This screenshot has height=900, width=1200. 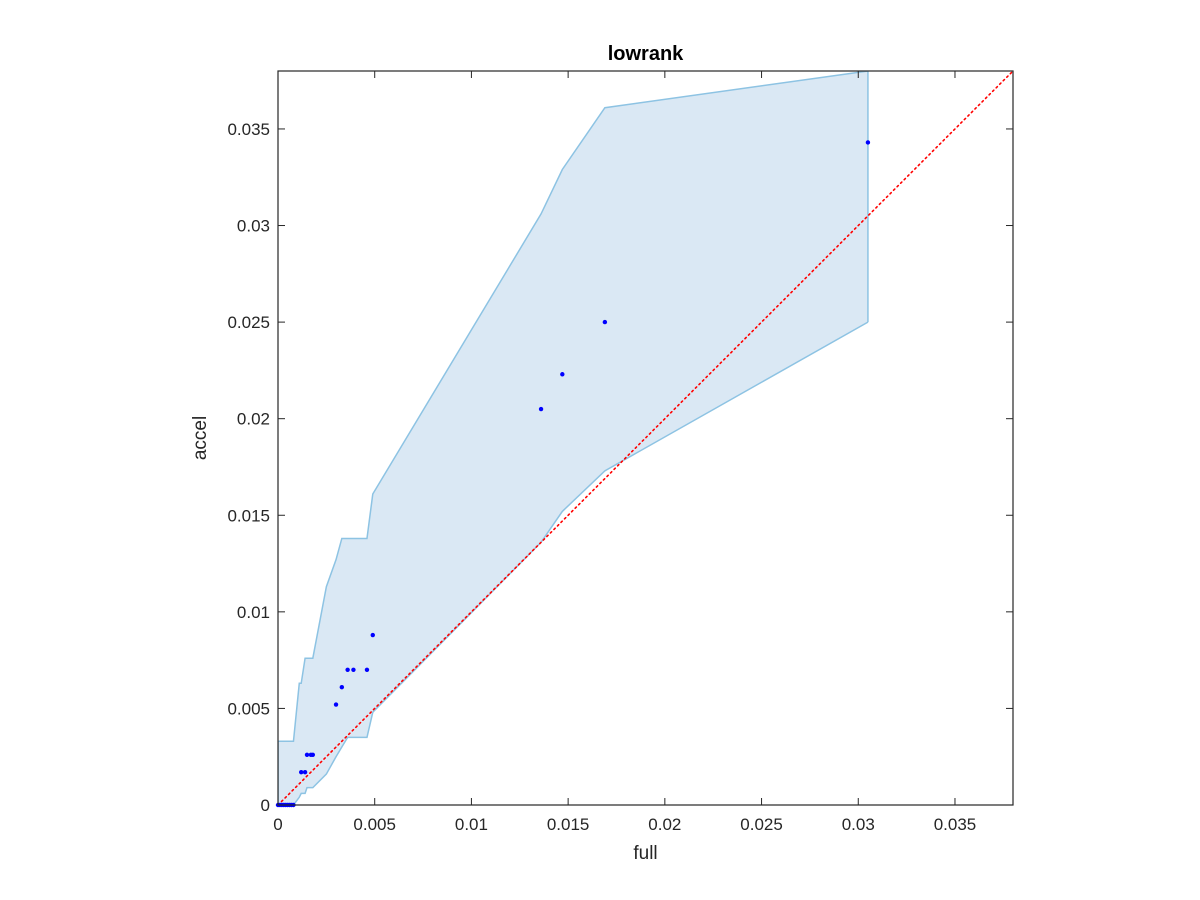 What do you see at coordinates (646, 54) in the screenshot?
I see `chart-title: lowrank` at bounding box center [646, 54].